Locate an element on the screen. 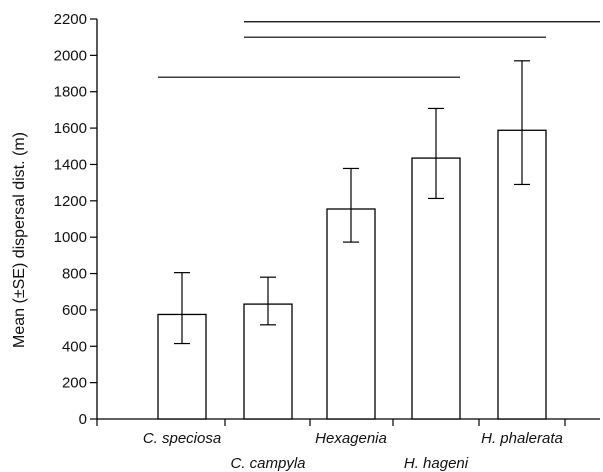 This screenshot has width=603, height=472. y-tick-label: 400 is located at coordinates (74, 346).